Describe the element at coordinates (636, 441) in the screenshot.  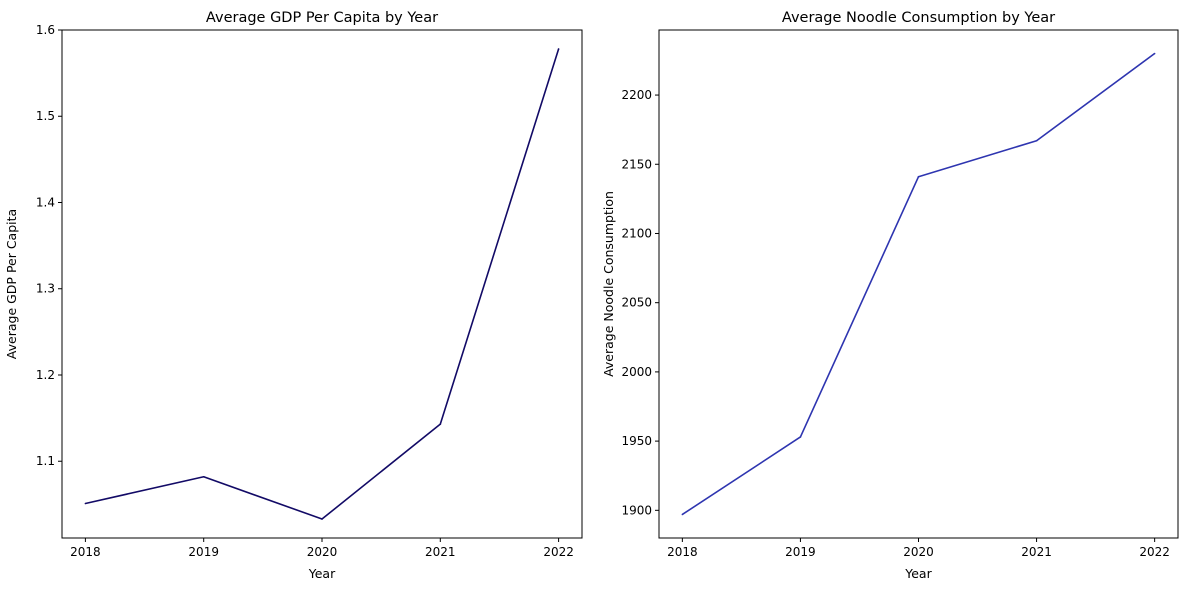
I see `y-tick-label: 1950` at that location.